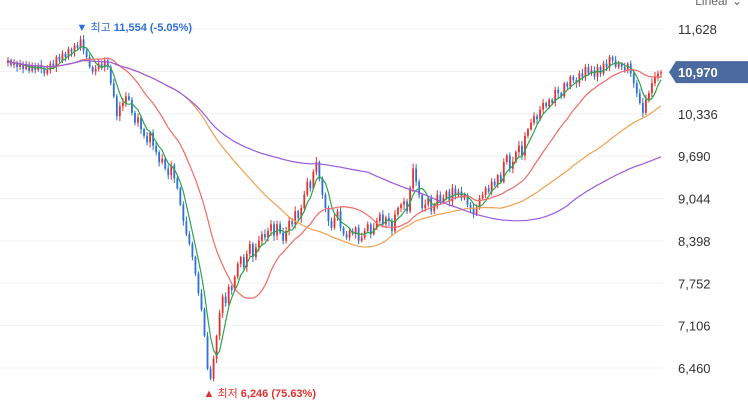 This screenshot has width=748, height=407. I want to click on y-tick-label: 10,336, so click(698, 114).